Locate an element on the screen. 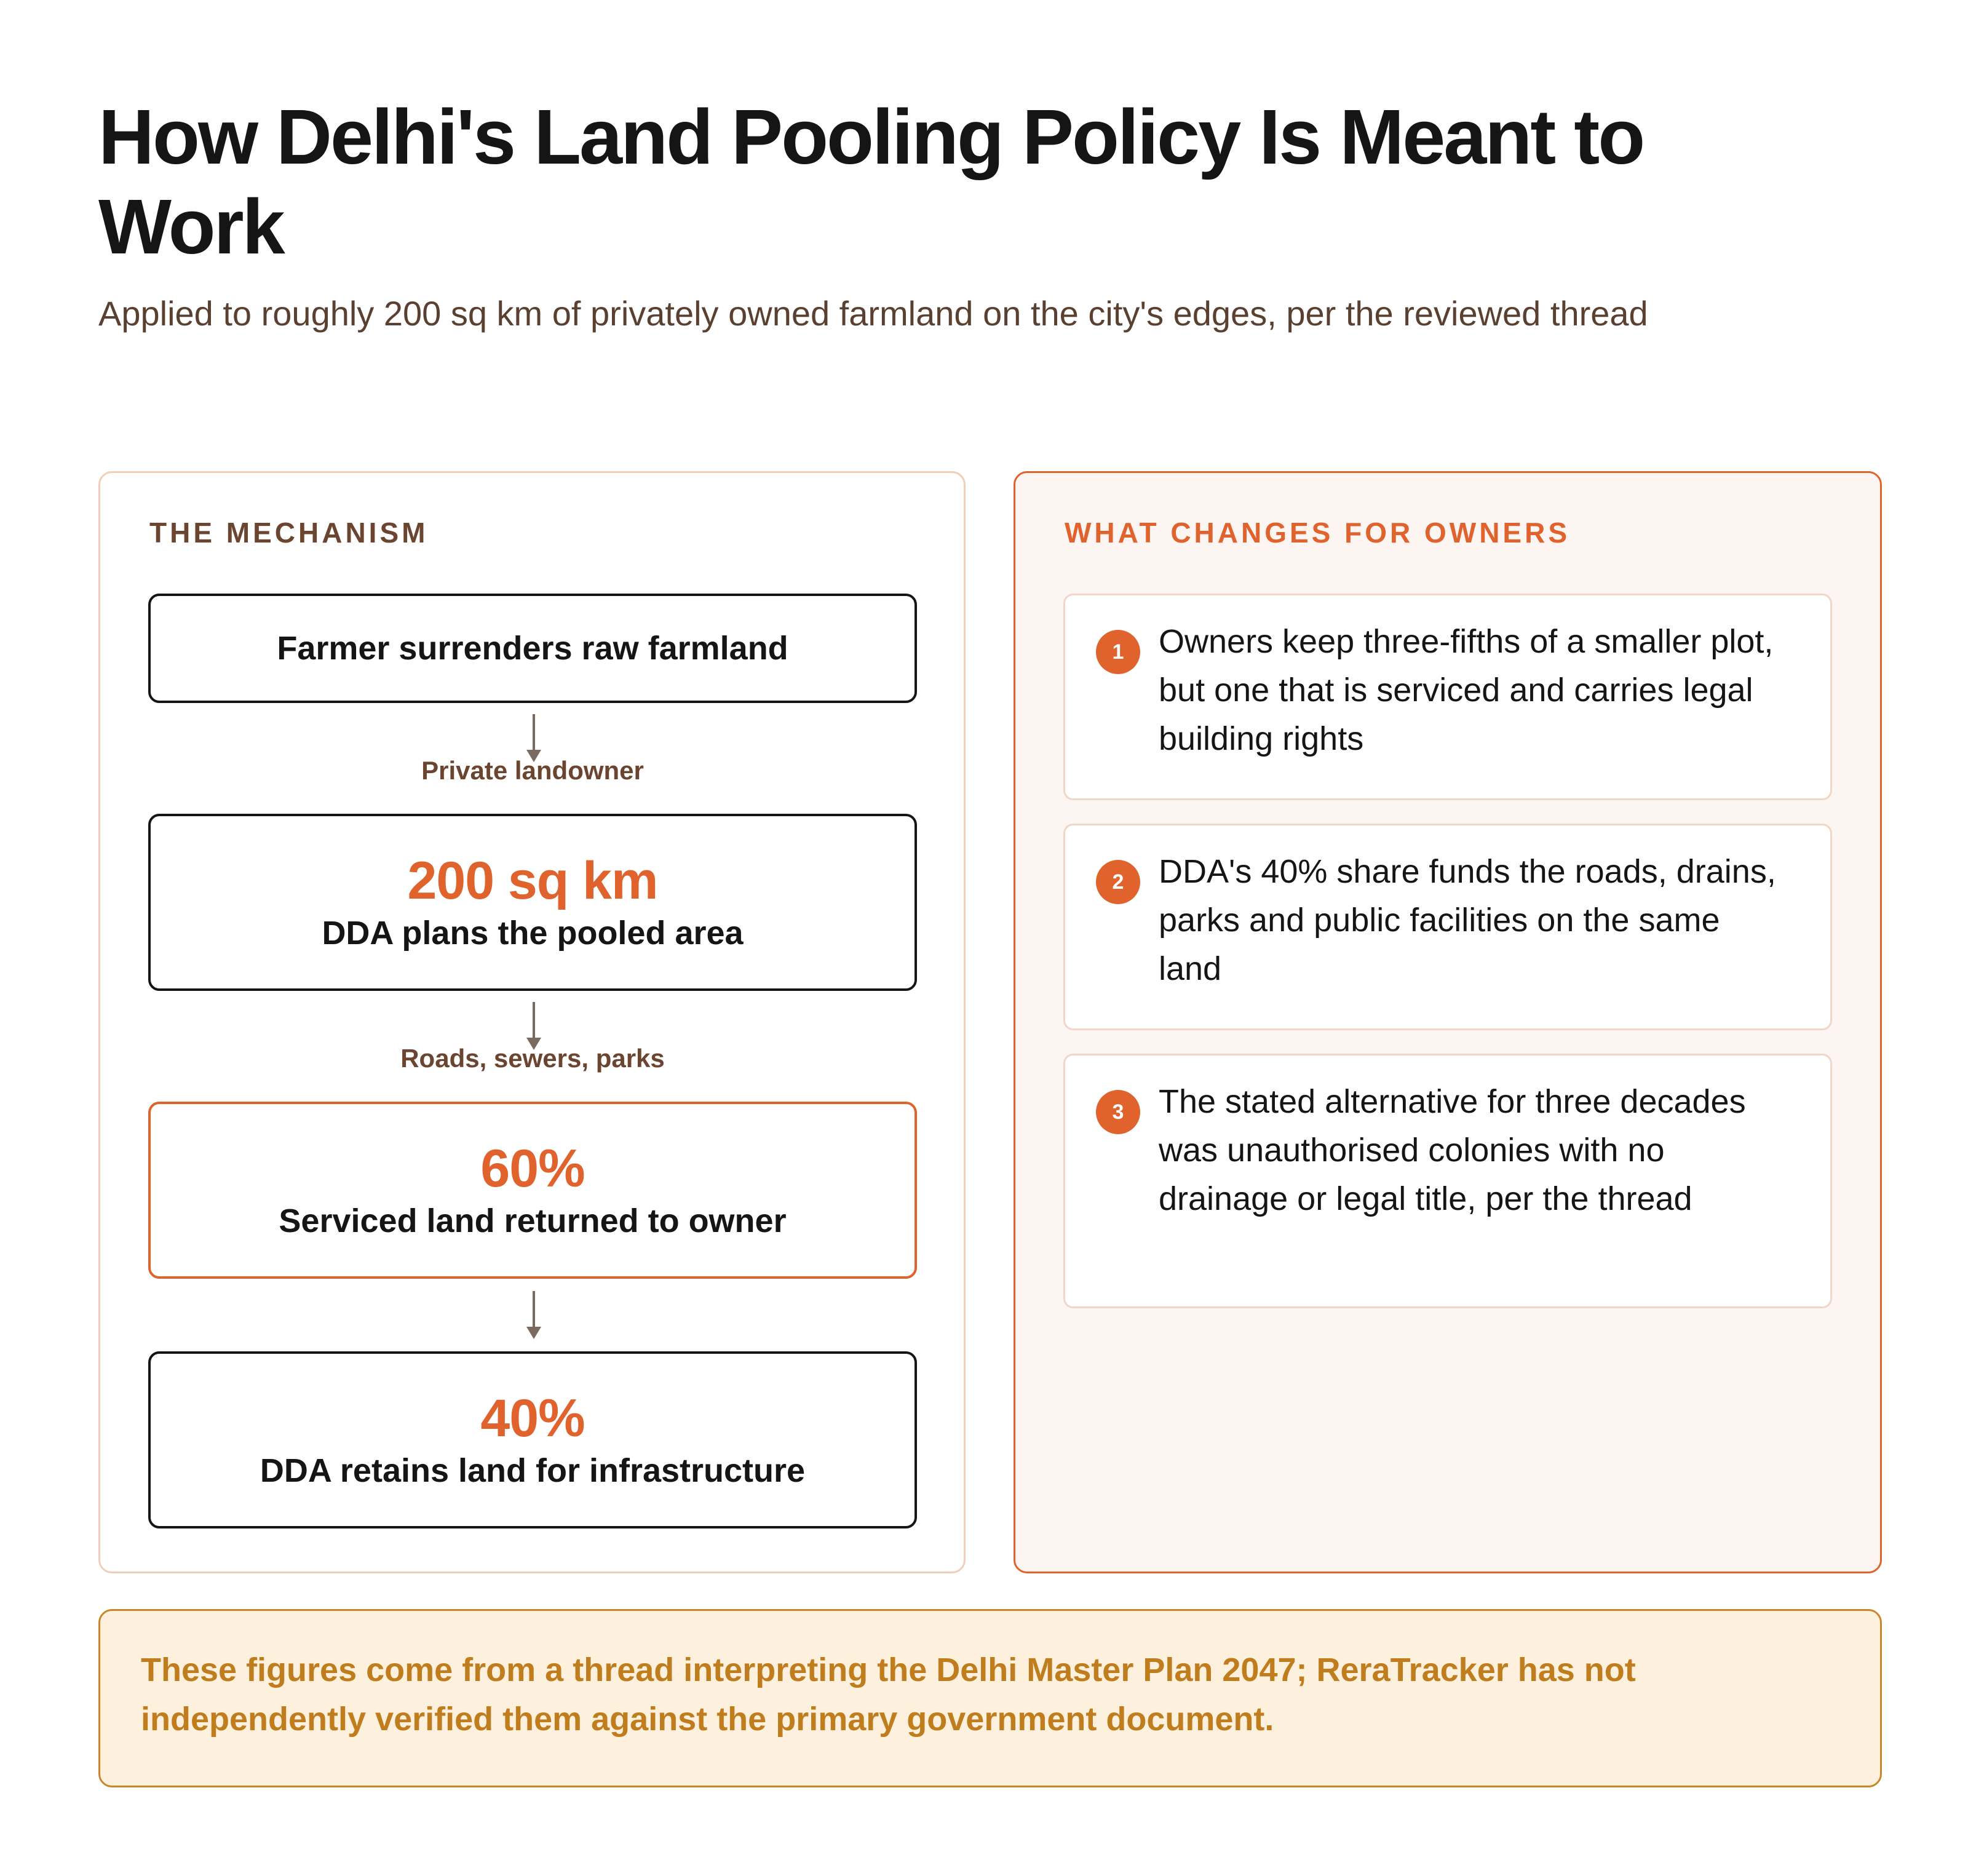  step-dda-plans-area: 200 sq km DDA plans the pooled area is located at coordinates (532, 902).